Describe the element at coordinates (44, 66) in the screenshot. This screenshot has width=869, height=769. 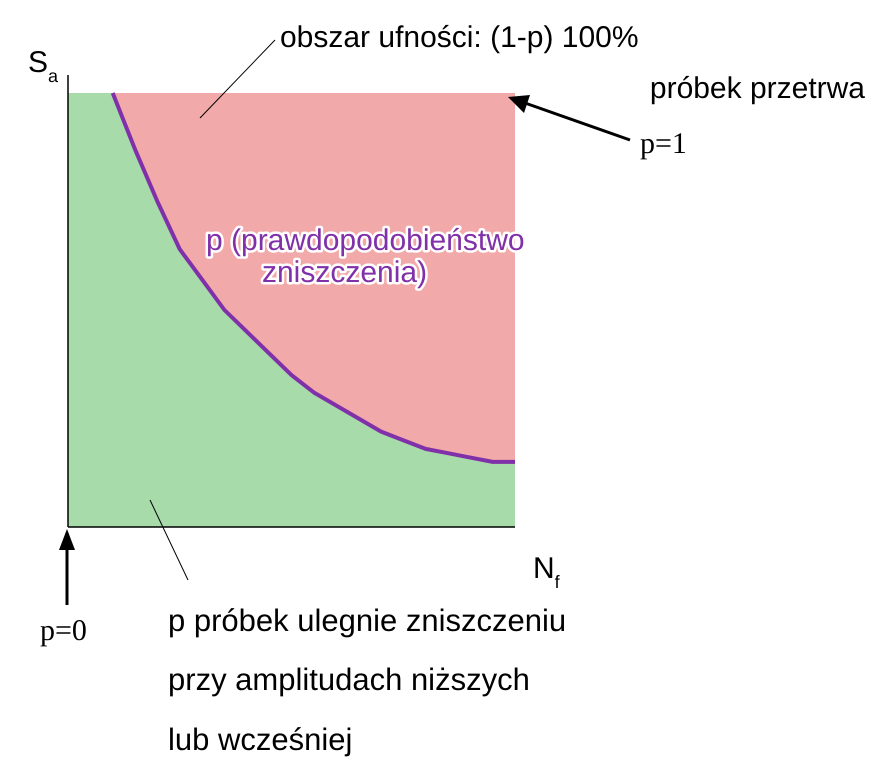
I see `y-axis-title: S$_{a}$` at that location.